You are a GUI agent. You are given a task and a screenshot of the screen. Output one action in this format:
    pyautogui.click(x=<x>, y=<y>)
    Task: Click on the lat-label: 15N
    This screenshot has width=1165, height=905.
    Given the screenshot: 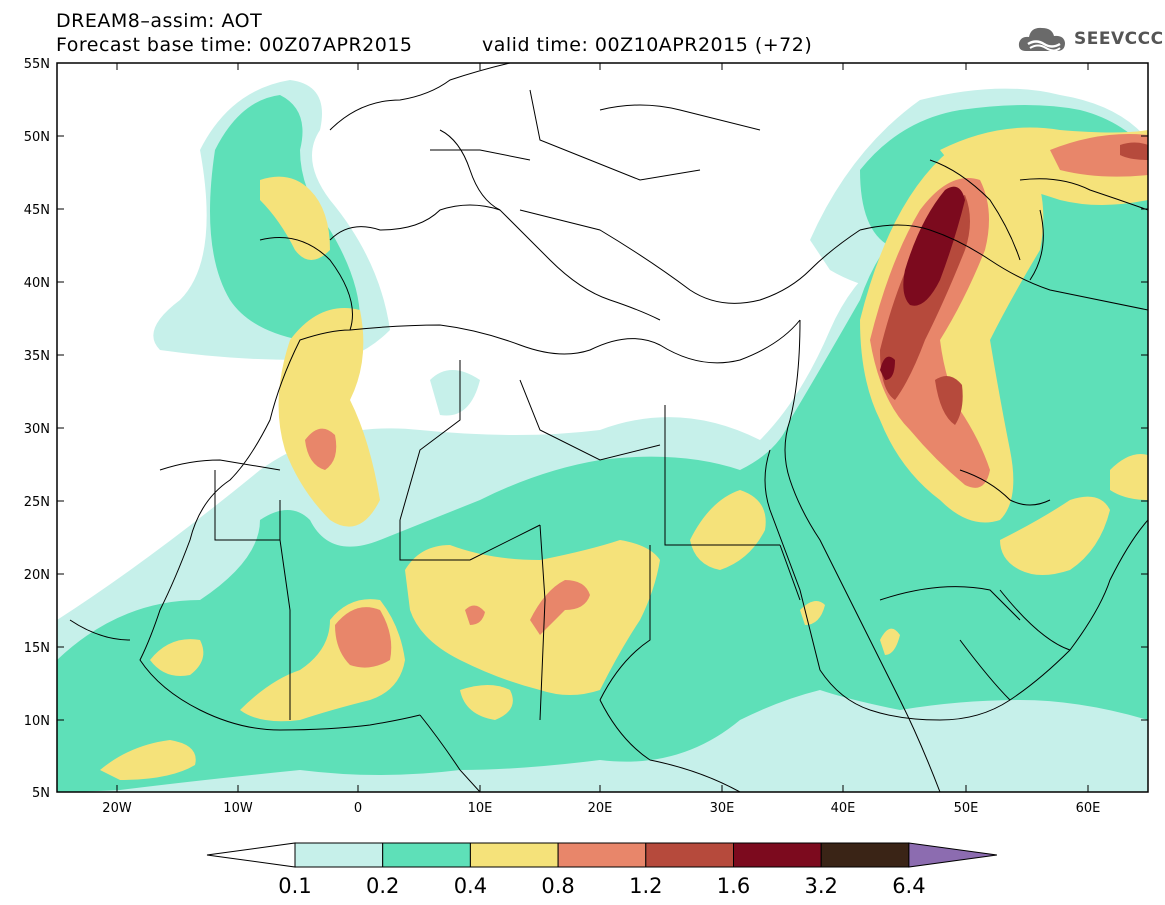 What is the action you would take?
    pyautogui.click(x=37, y=648)
    